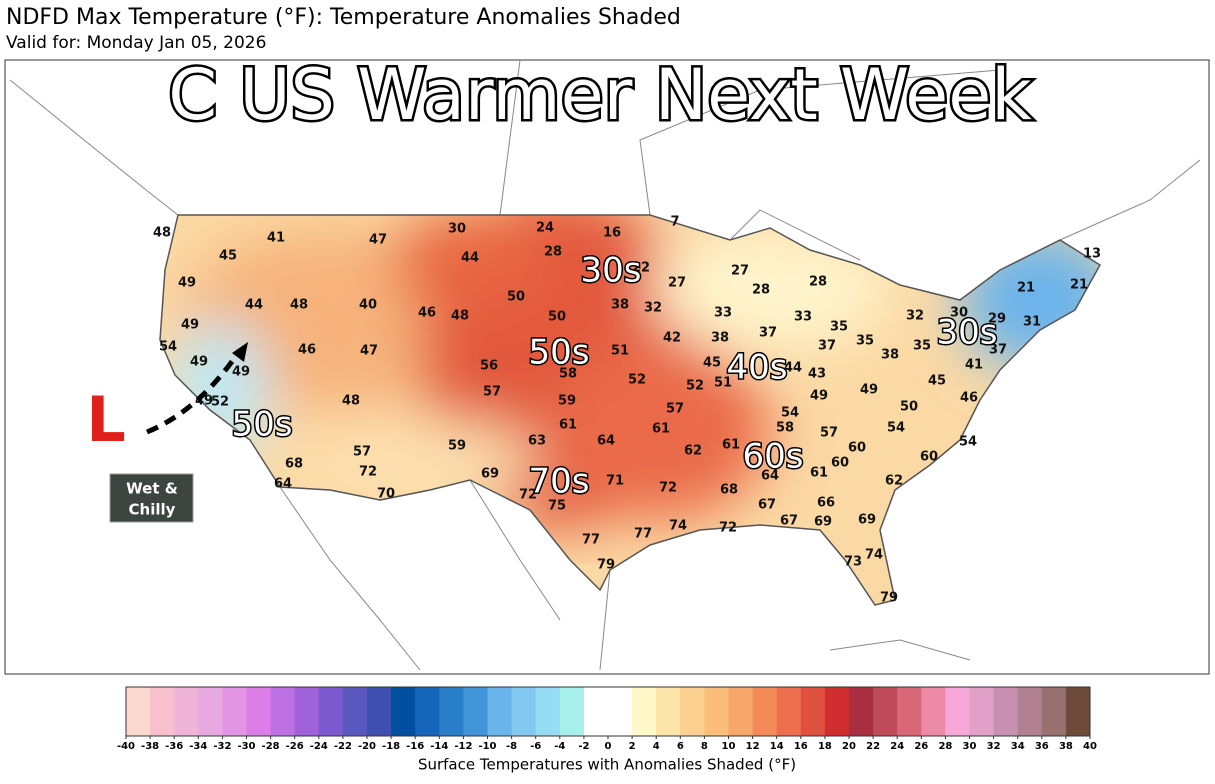 The height and width of the screenshot is (784, 1215). I want to click on station-temp: 75, so click(557, 506).